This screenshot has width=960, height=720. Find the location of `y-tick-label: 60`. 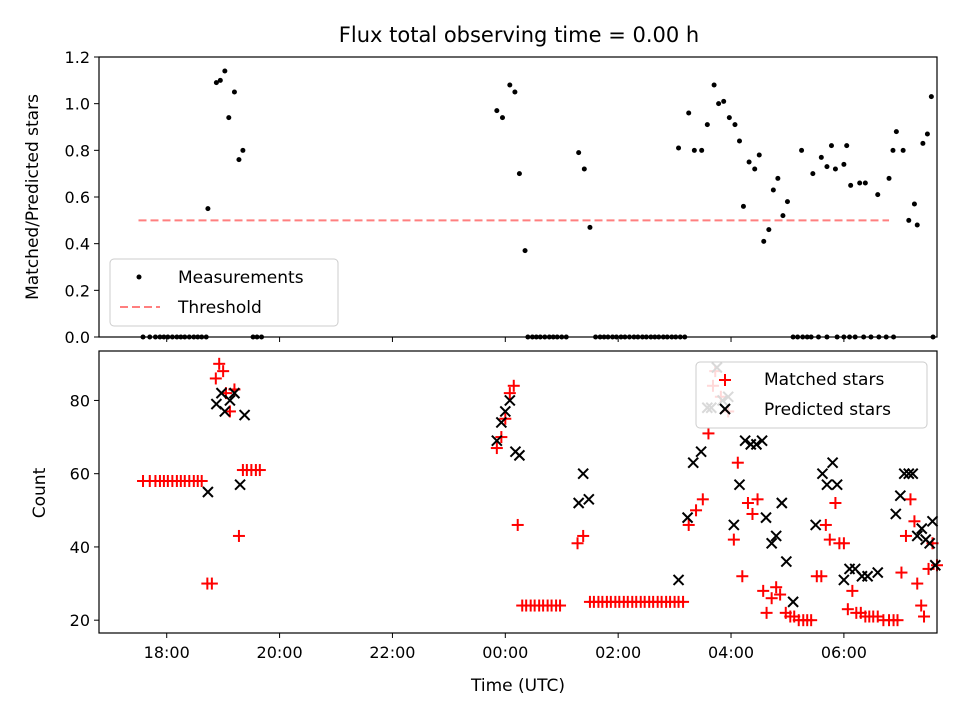

y-tick-label: 60 is located at coordinates (80, 474).